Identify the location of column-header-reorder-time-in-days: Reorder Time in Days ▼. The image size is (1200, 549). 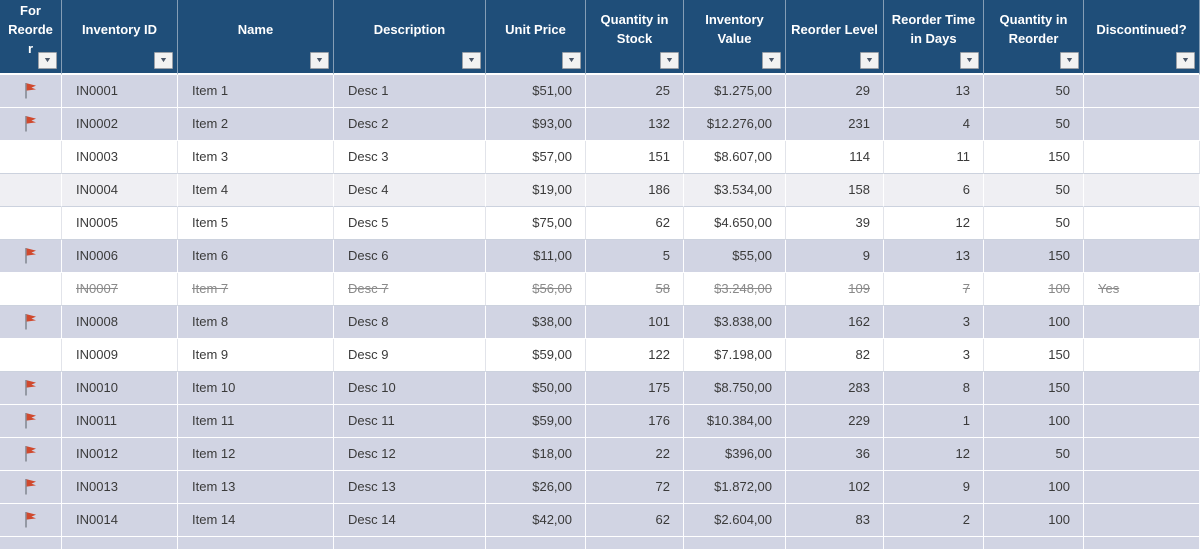
(934, 37).